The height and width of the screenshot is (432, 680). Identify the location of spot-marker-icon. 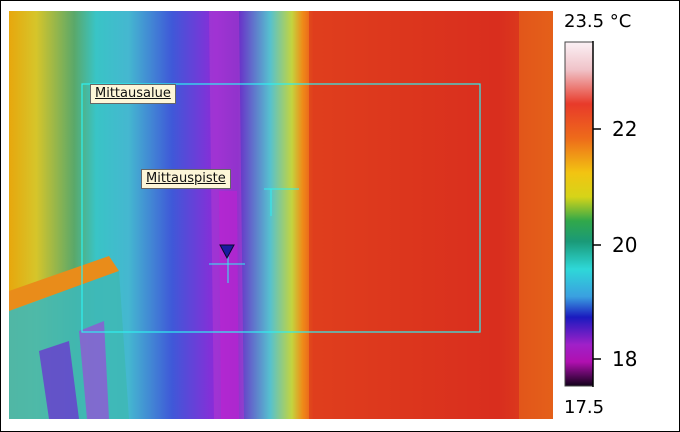
(227, 252).